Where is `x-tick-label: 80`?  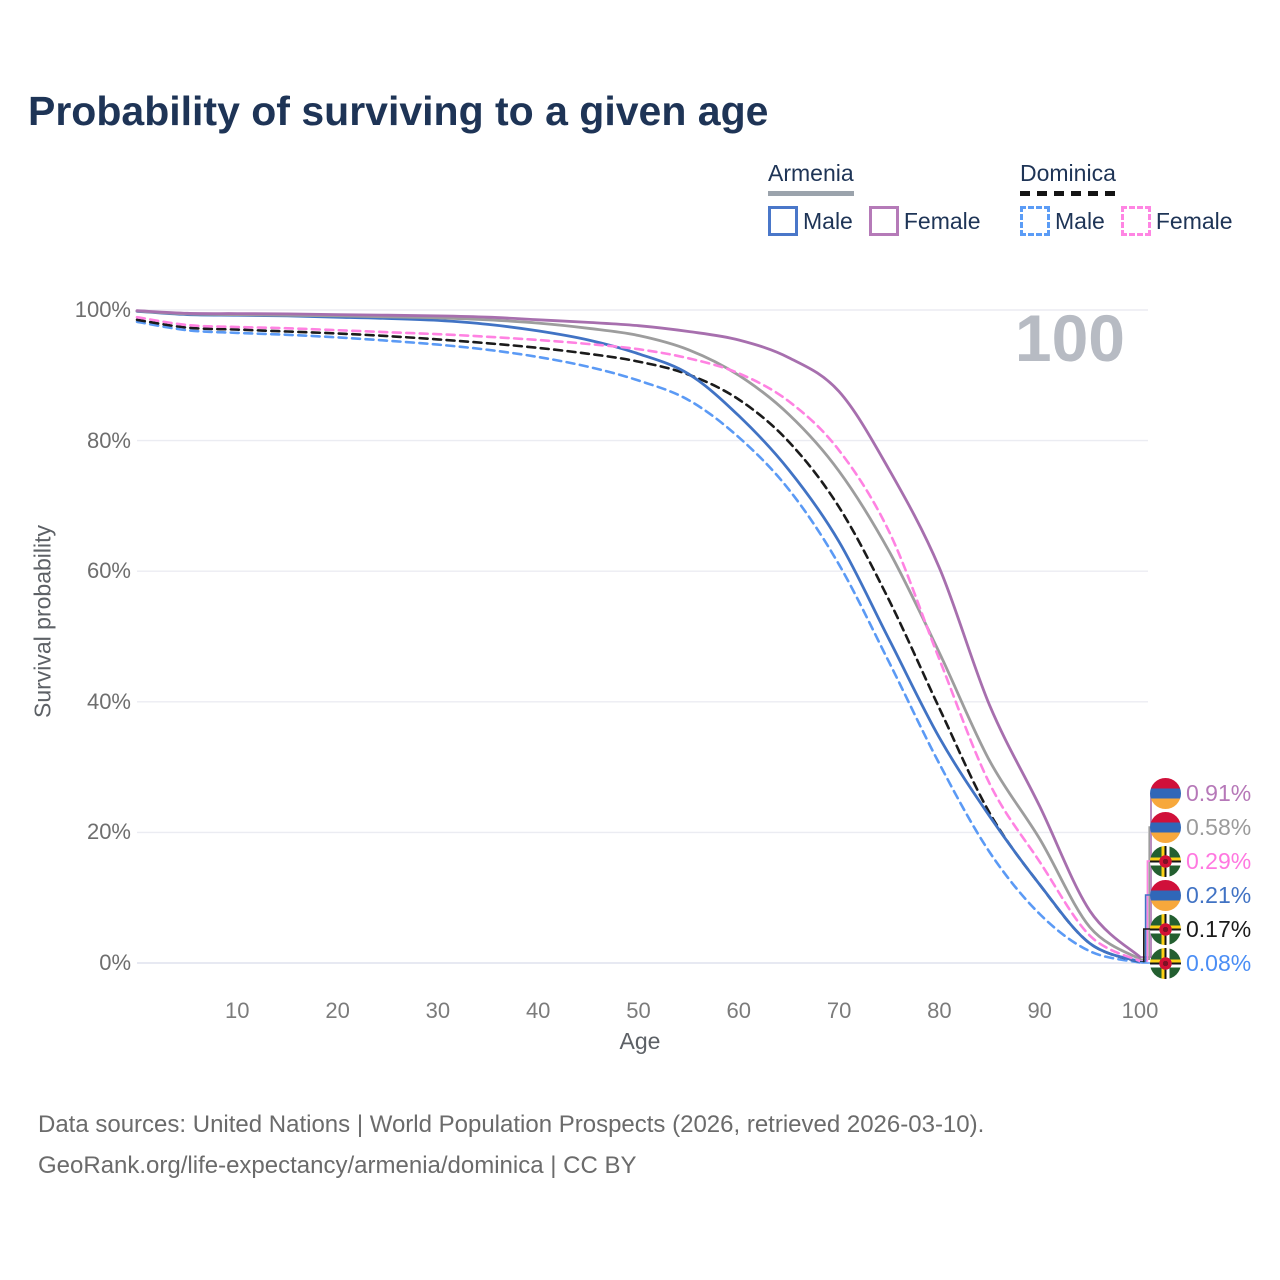 x-tick-label: 80 is located at coordinates (939, 1010).